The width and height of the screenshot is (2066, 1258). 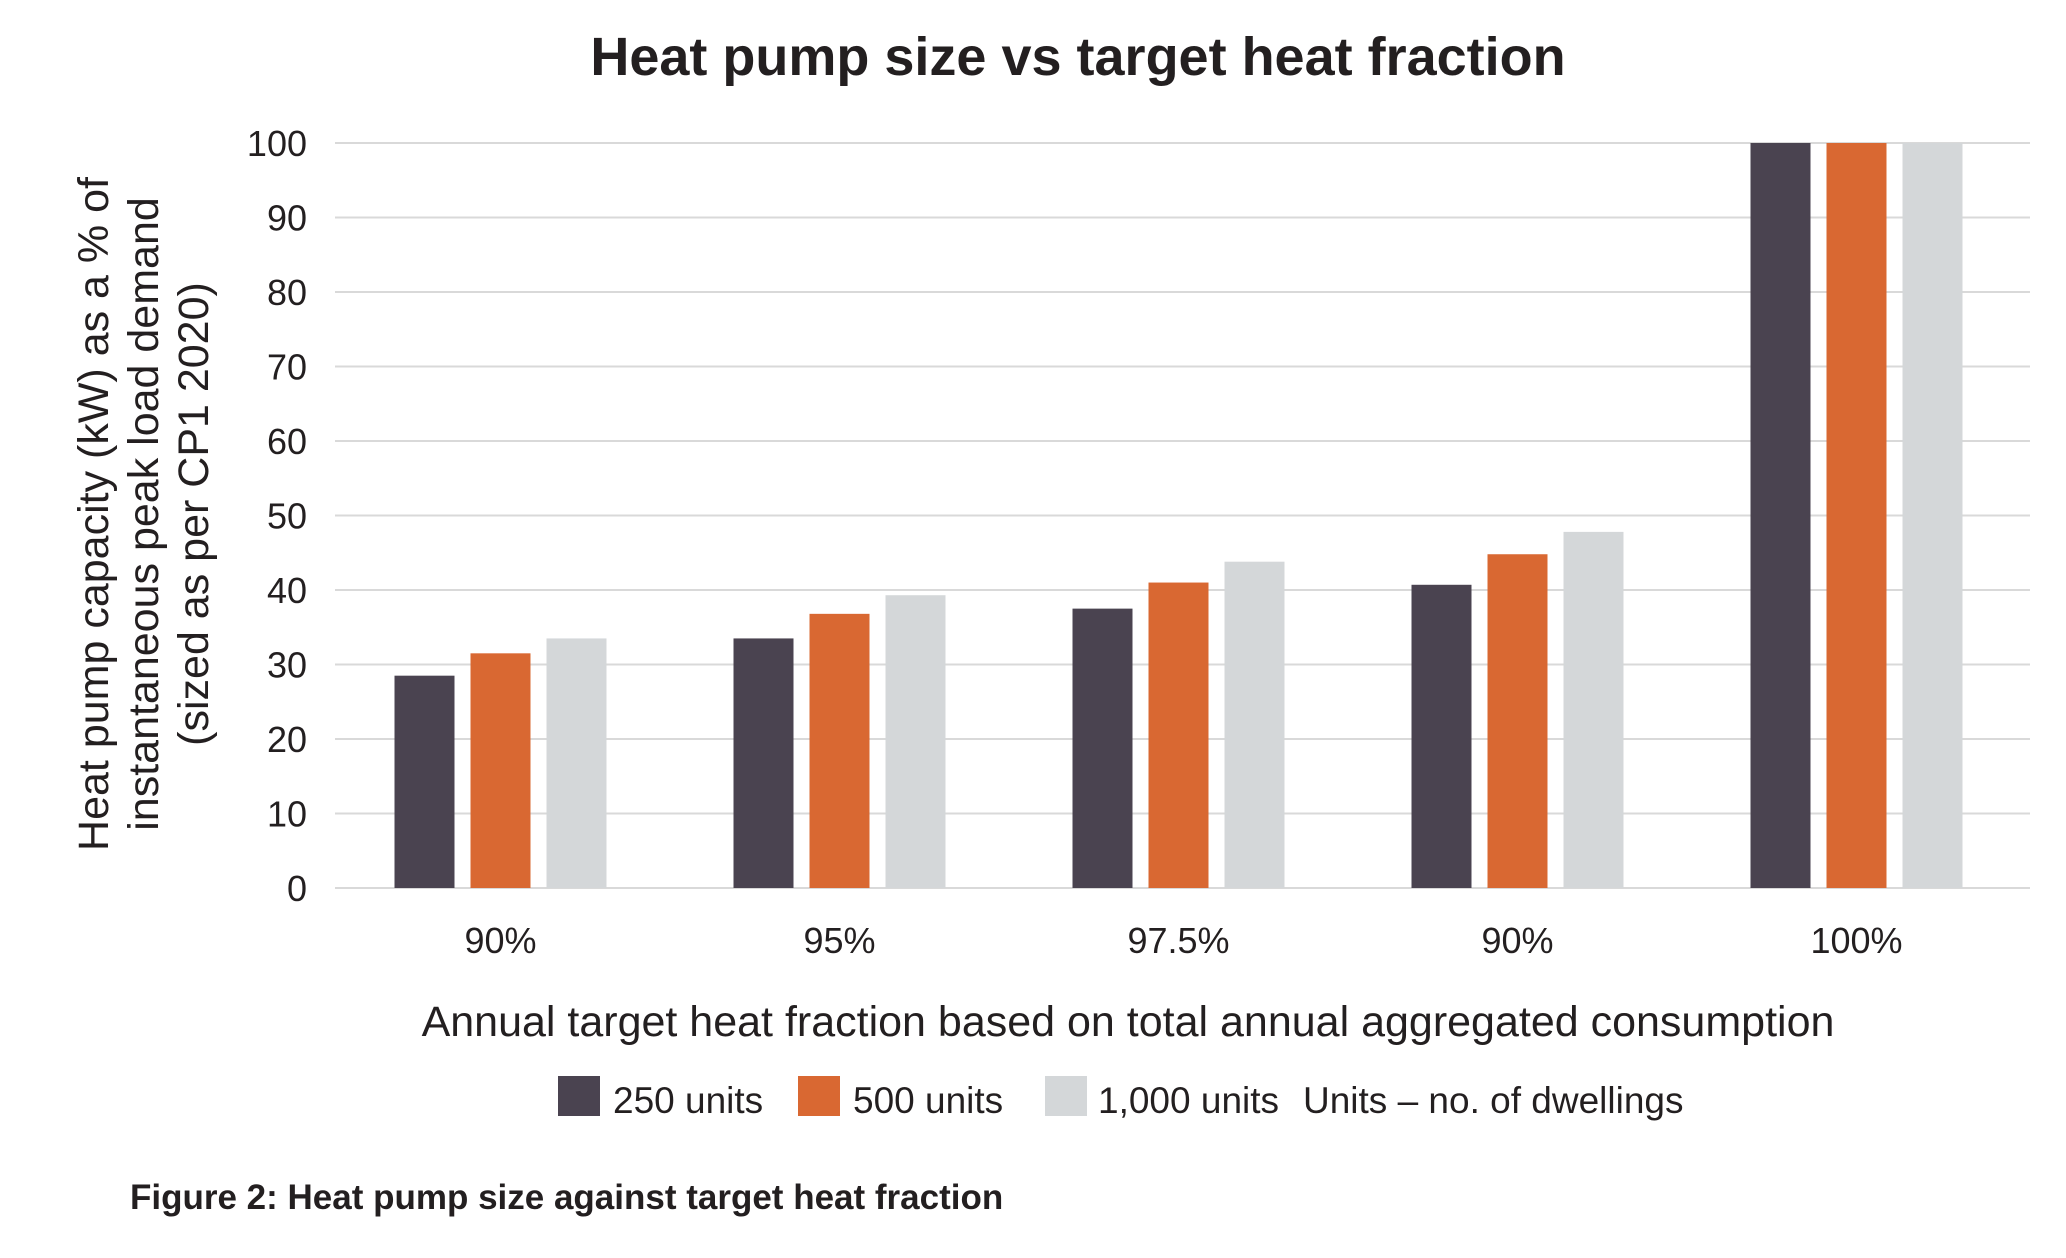 I want to click on x-axis-ticks: 90% 95% 97.5% 90% 100%, so click(x=1183, y=940).